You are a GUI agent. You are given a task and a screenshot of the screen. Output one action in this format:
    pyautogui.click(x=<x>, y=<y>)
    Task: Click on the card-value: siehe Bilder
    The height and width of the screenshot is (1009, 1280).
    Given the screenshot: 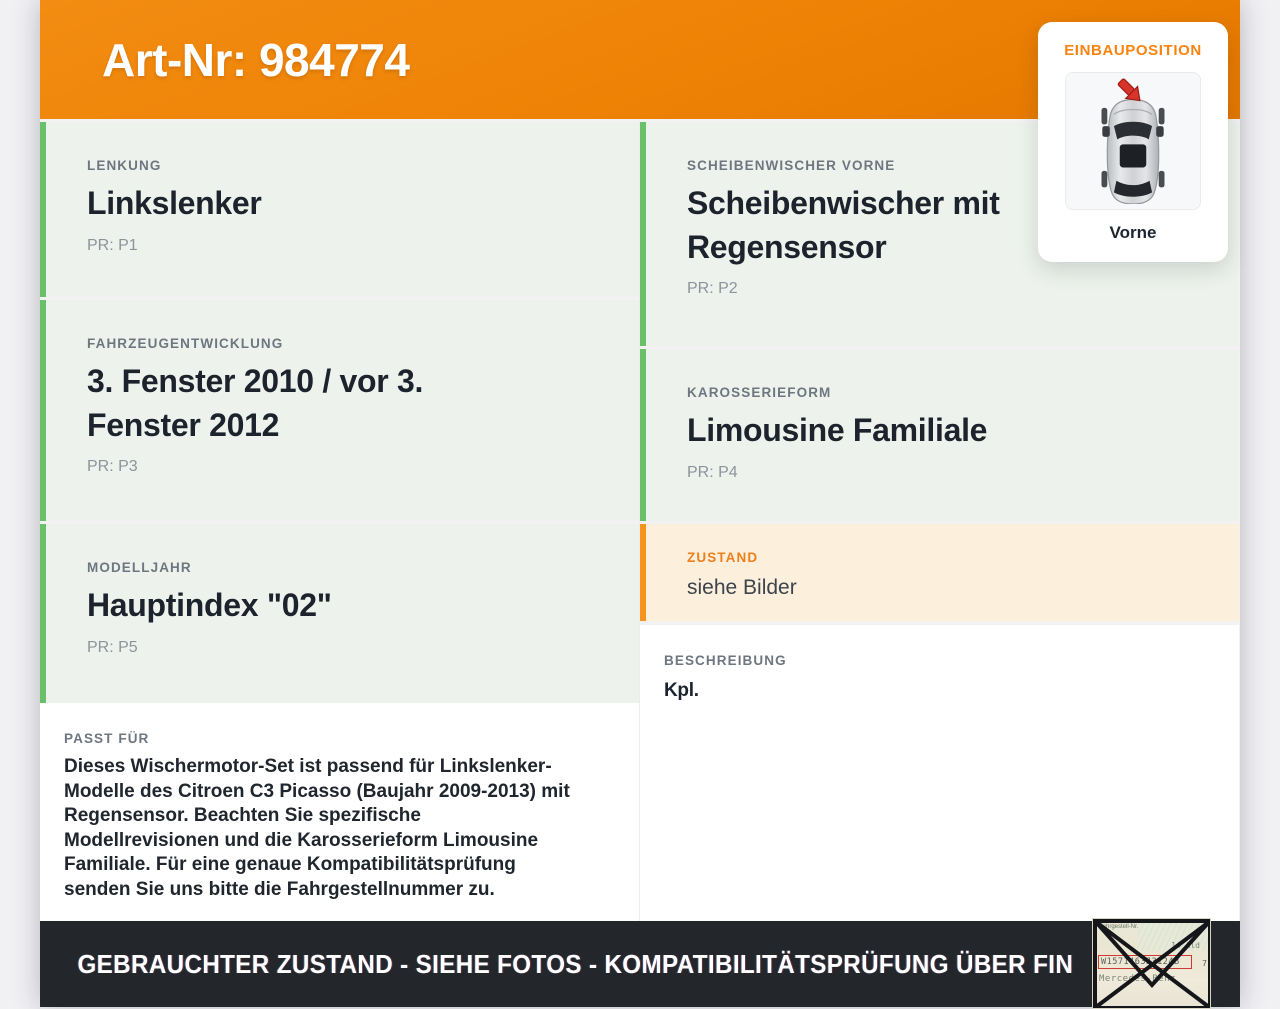 What is the action you would take?
    pyautogui.click(x=742, y=587)
    